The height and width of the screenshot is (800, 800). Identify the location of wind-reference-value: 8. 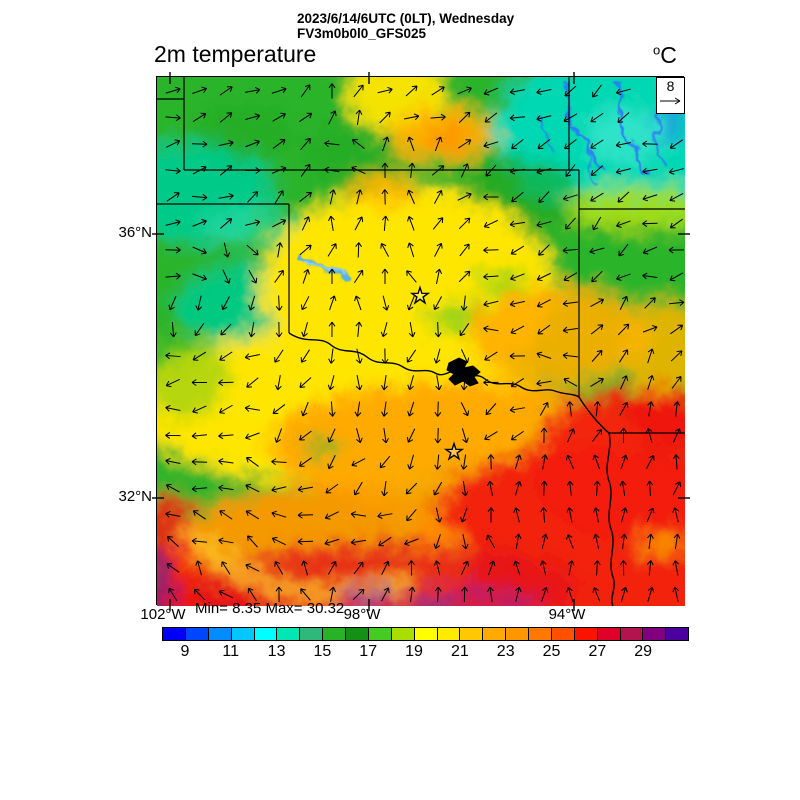
(670, 86).